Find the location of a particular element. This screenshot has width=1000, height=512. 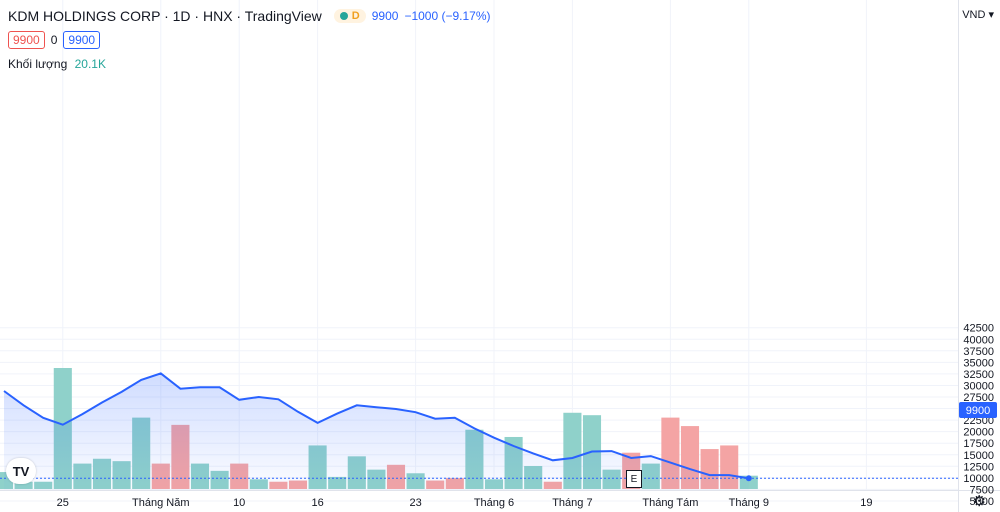

time-tick-25: Tháng 6 is located at coordinates (494, 503).